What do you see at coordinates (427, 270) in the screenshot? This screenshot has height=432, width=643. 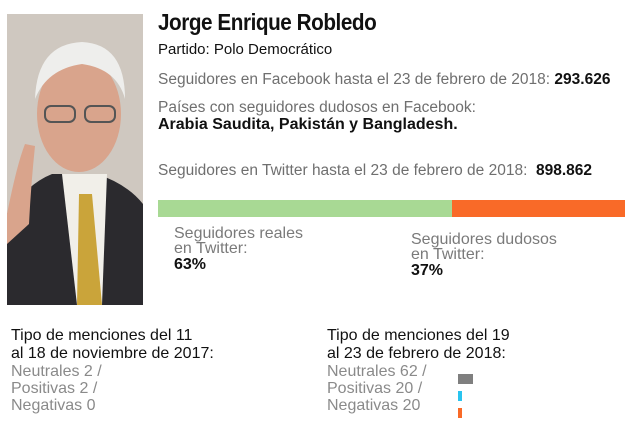 I see `dubious-percent: 37%` at bounding box center [427, 270].